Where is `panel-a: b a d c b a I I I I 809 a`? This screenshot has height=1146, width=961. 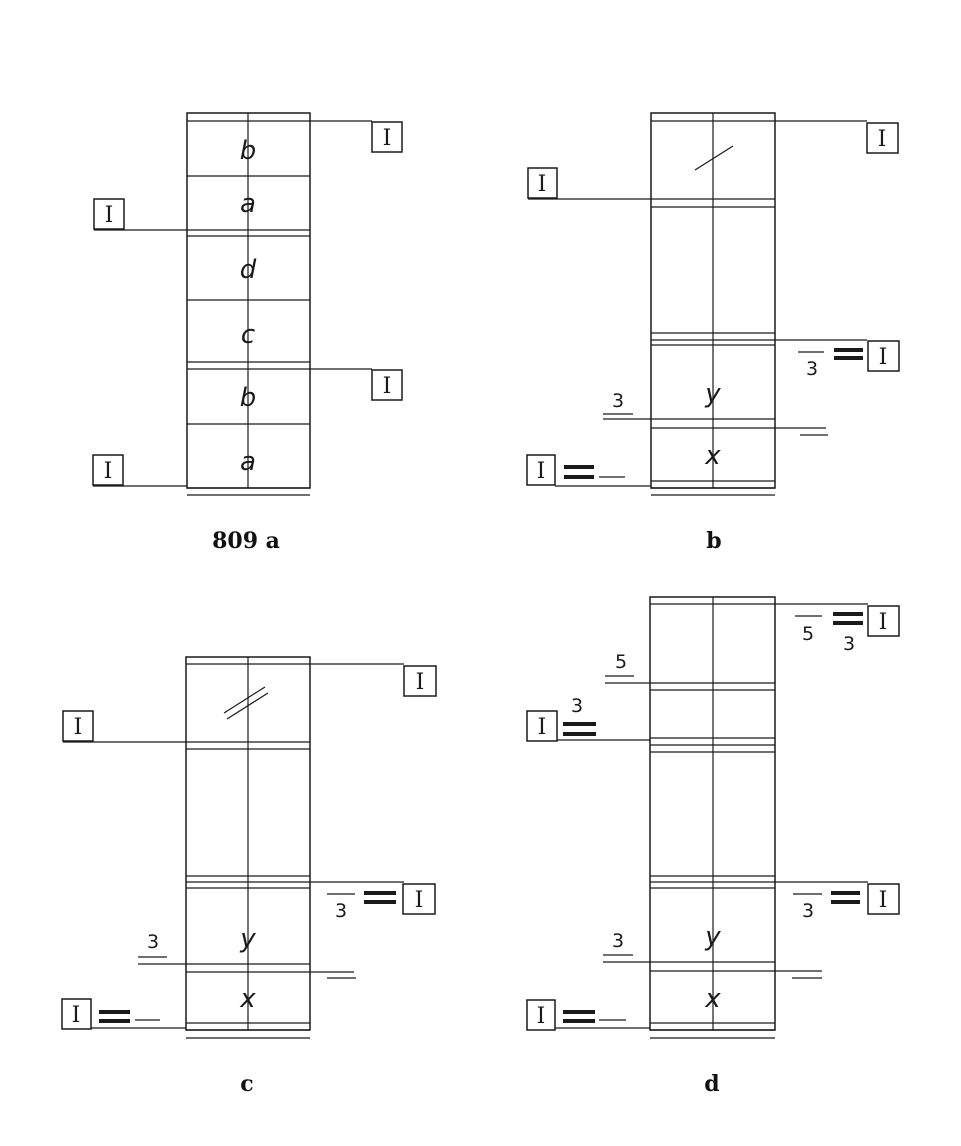 panel-a: b a d c b a I I I I 809 a is located at coordinates (247, 333).